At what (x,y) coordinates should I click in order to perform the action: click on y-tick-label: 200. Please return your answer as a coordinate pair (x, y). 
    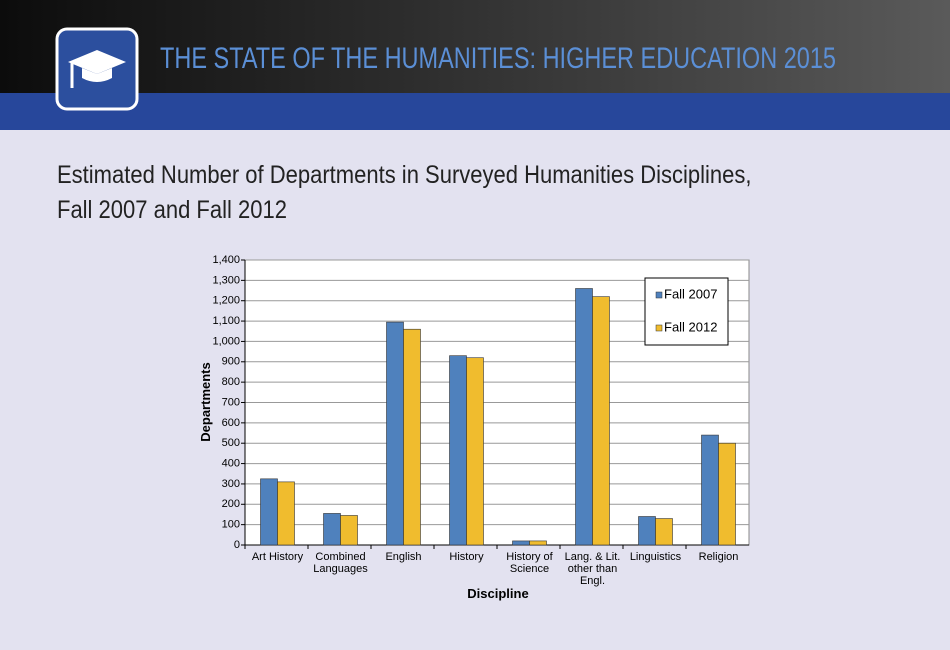
    Looking at the image, I should click on (231, 504).